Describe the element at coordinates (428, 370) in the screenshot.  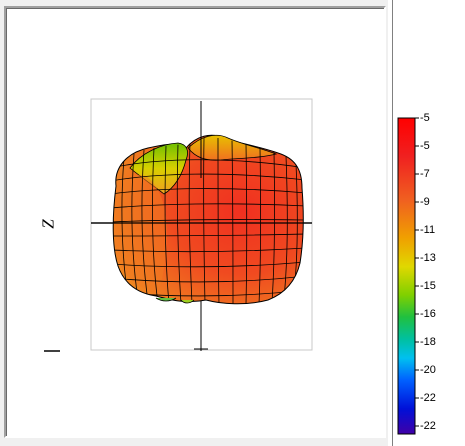
I see `colorbar-label: -20` at that location.